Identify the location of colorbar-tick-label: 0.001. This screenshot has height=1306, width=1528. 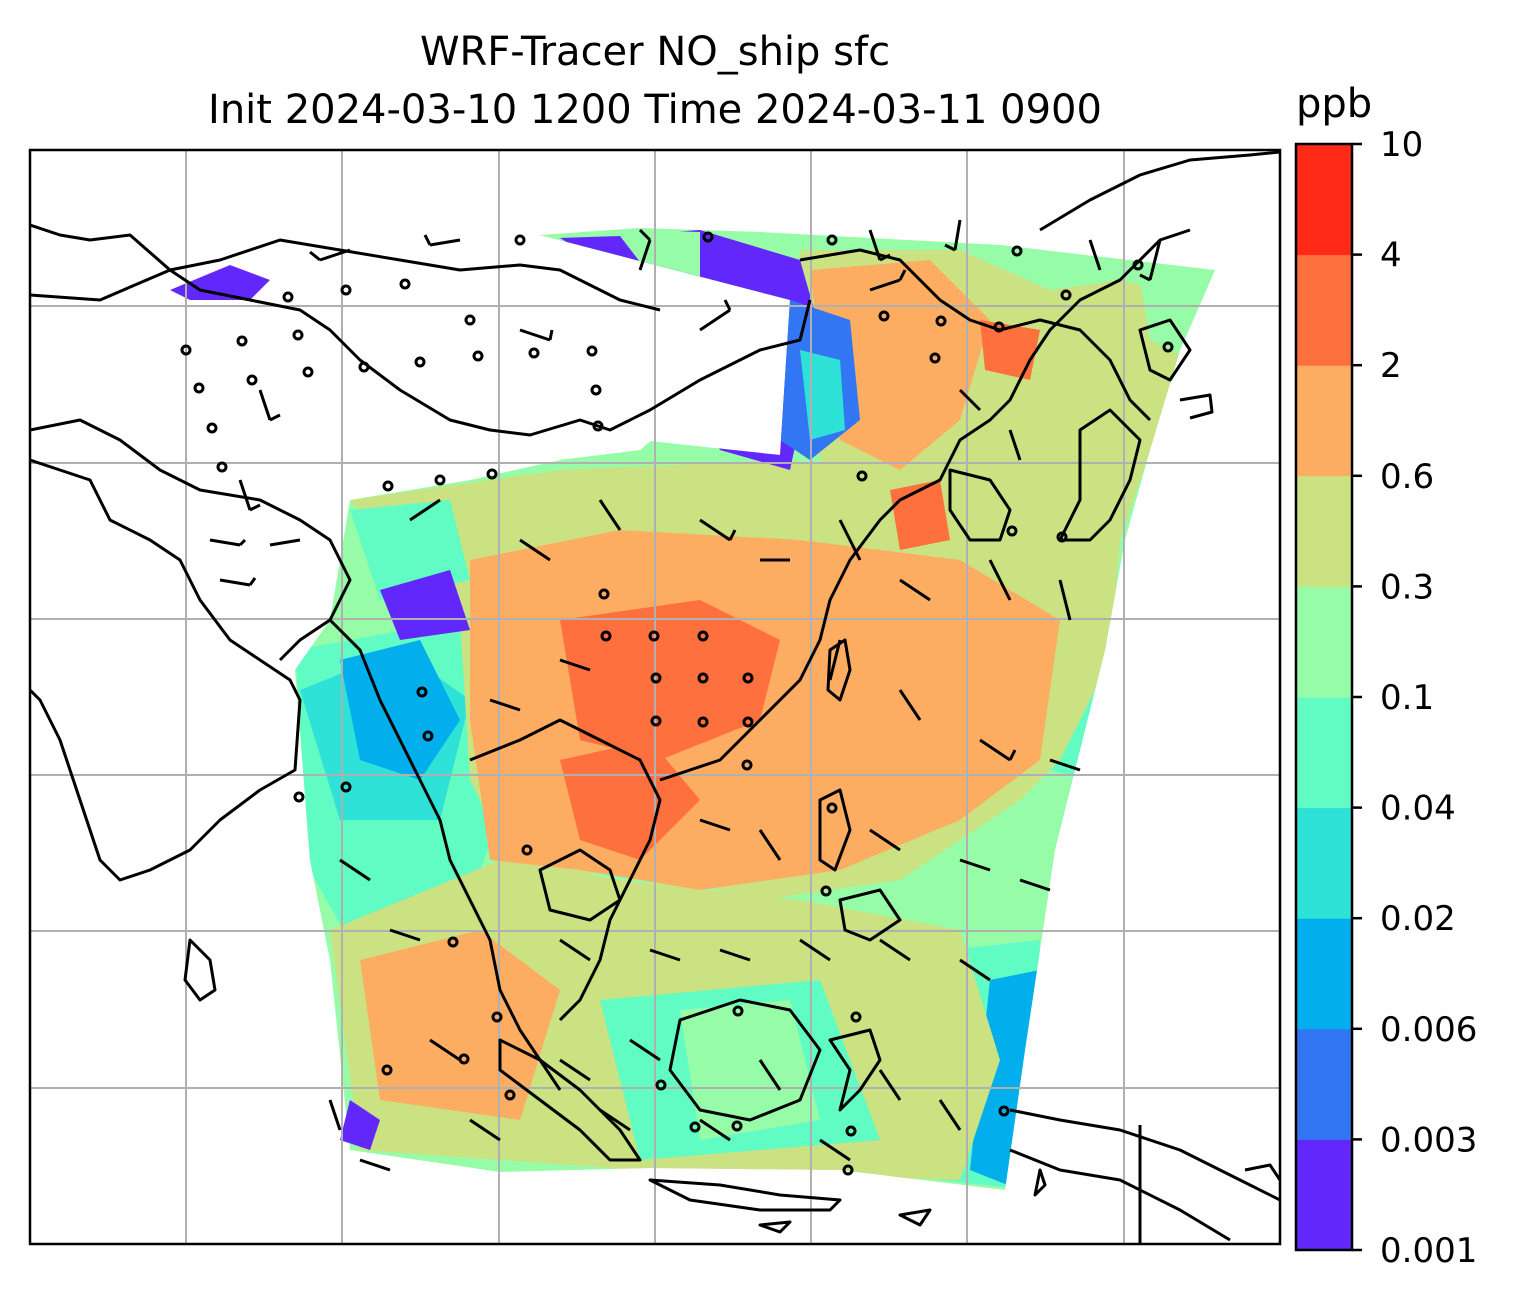
(1428, 1251).